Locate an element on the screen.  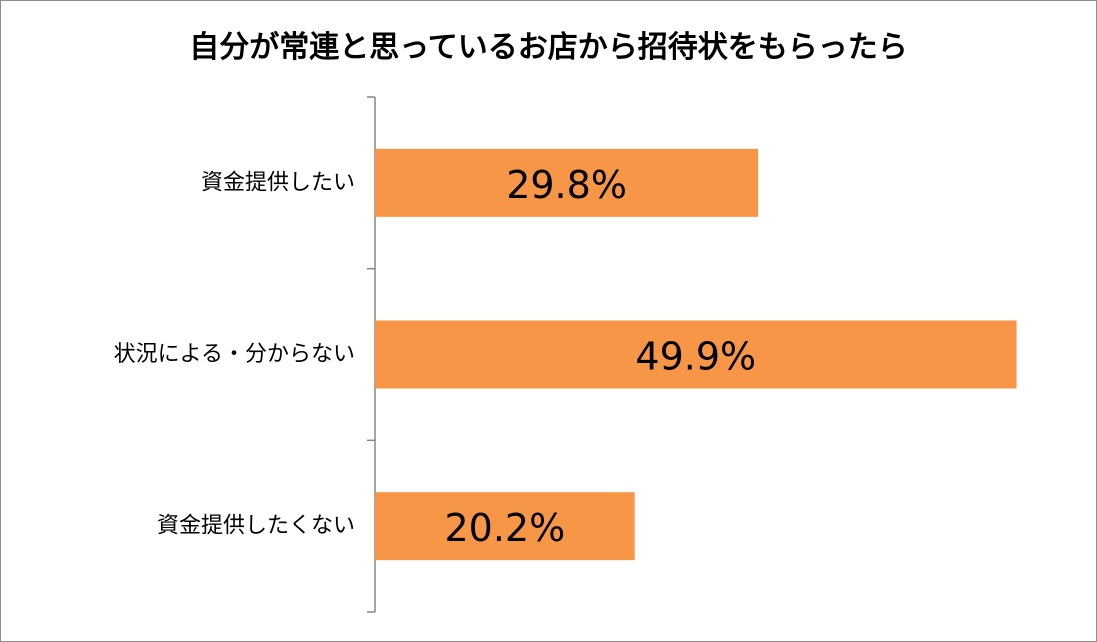
data-label: 20.2% is located at coordinates (504, 528).